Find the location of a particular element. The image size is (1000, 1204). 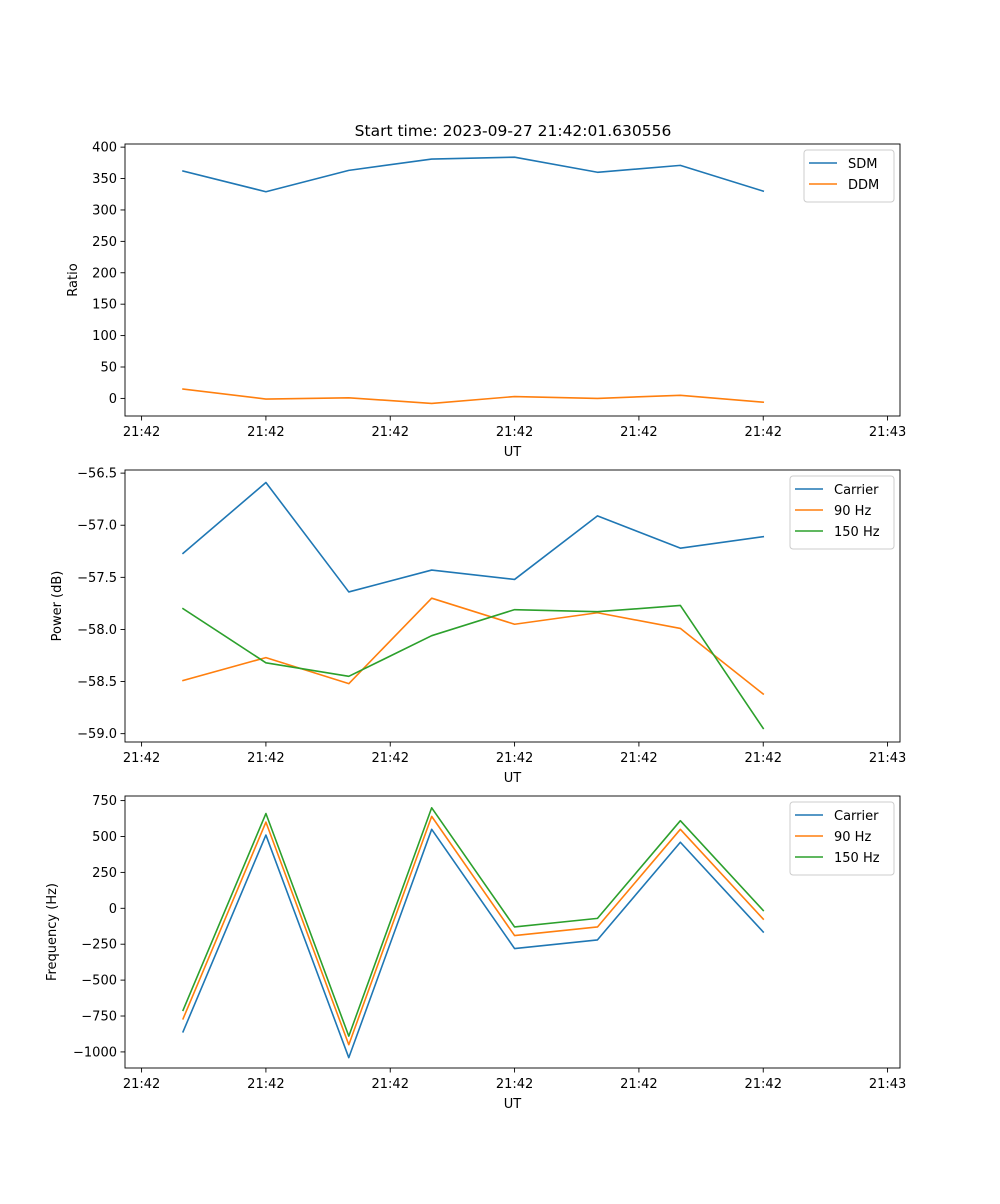

y-axis-label: Frequency (Hz) is located at coordinates (52, 932).